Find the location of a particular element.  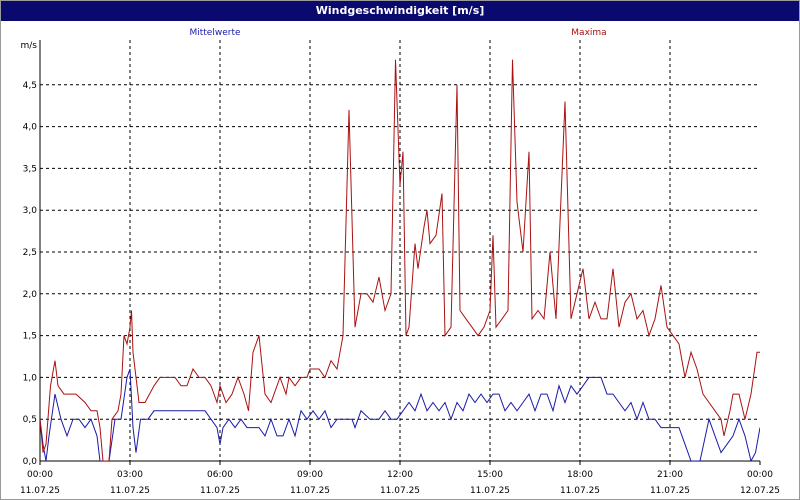

x-tick-time: 09:00 is located at coordinates (310, 475).